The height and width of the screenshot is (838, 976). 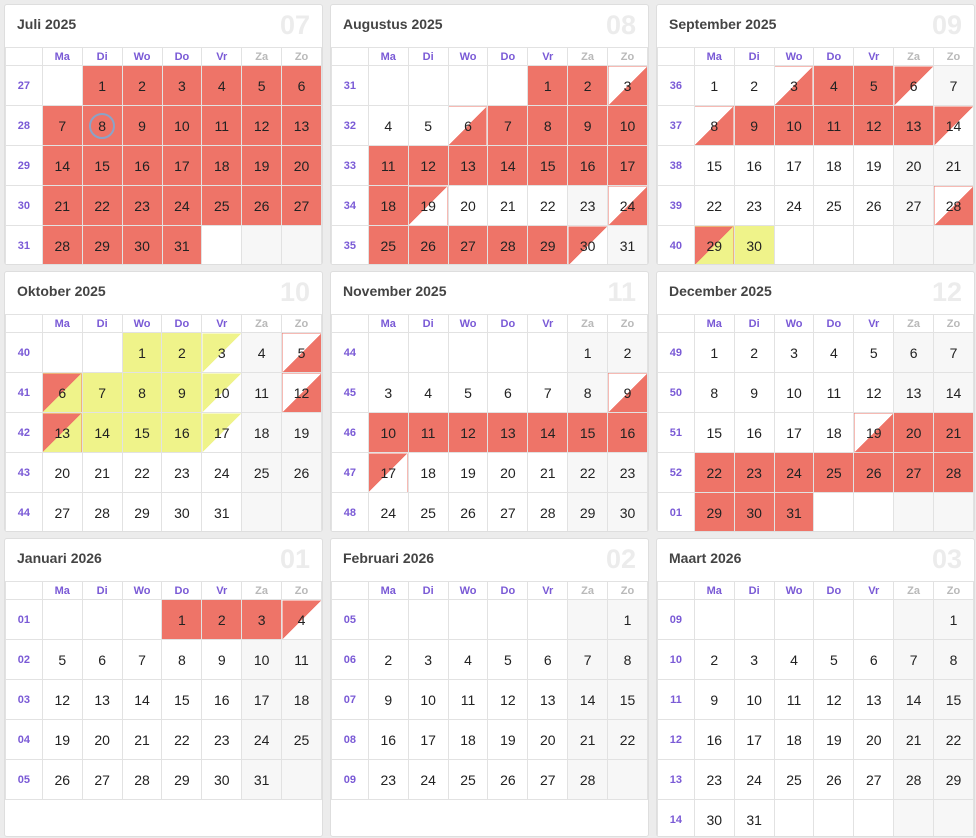 I want to click on day-cell: 11, so click(x=301, y=659).